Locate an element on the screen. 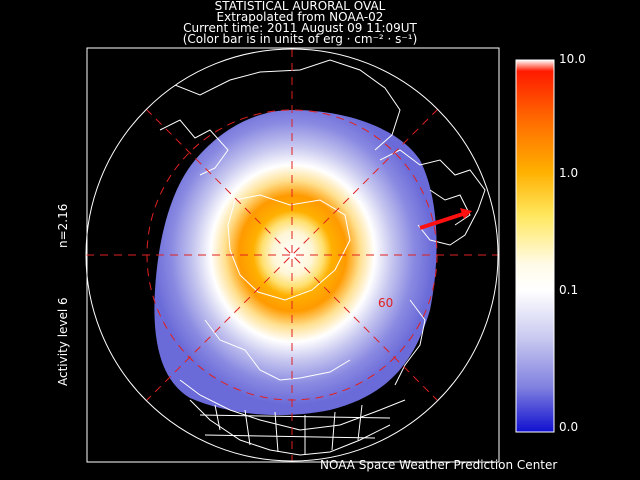 The width and height of the screenshot is (640, 480). colorbar-label-0: 0.0 is located at coordinates (569, 427).